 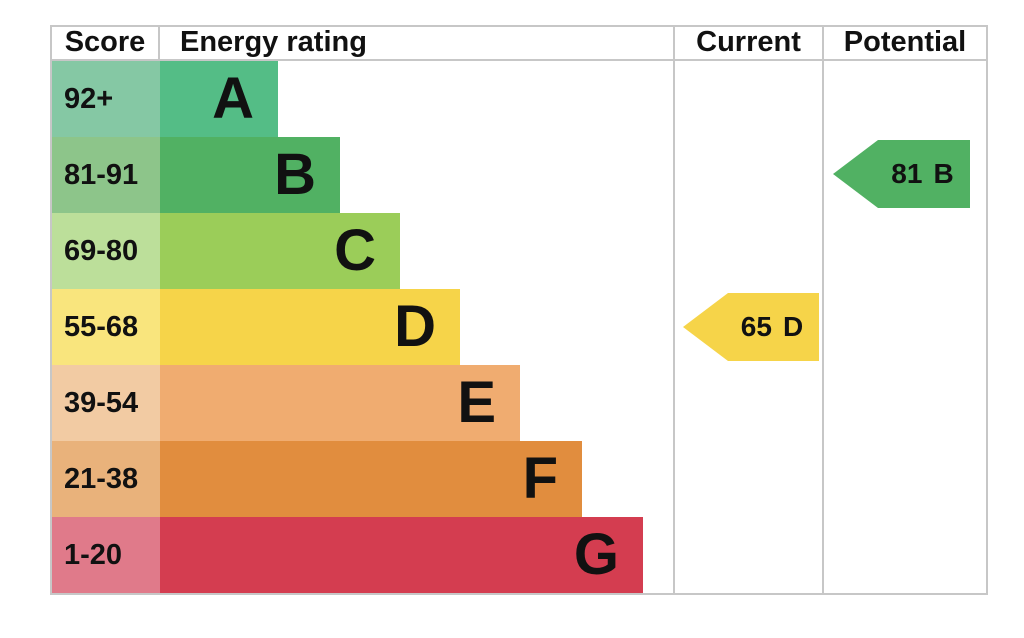 What do you see at coordinates (106, 43) in the screenshot?
I see `score-column-header: Score` at bounding box center [106, 43].